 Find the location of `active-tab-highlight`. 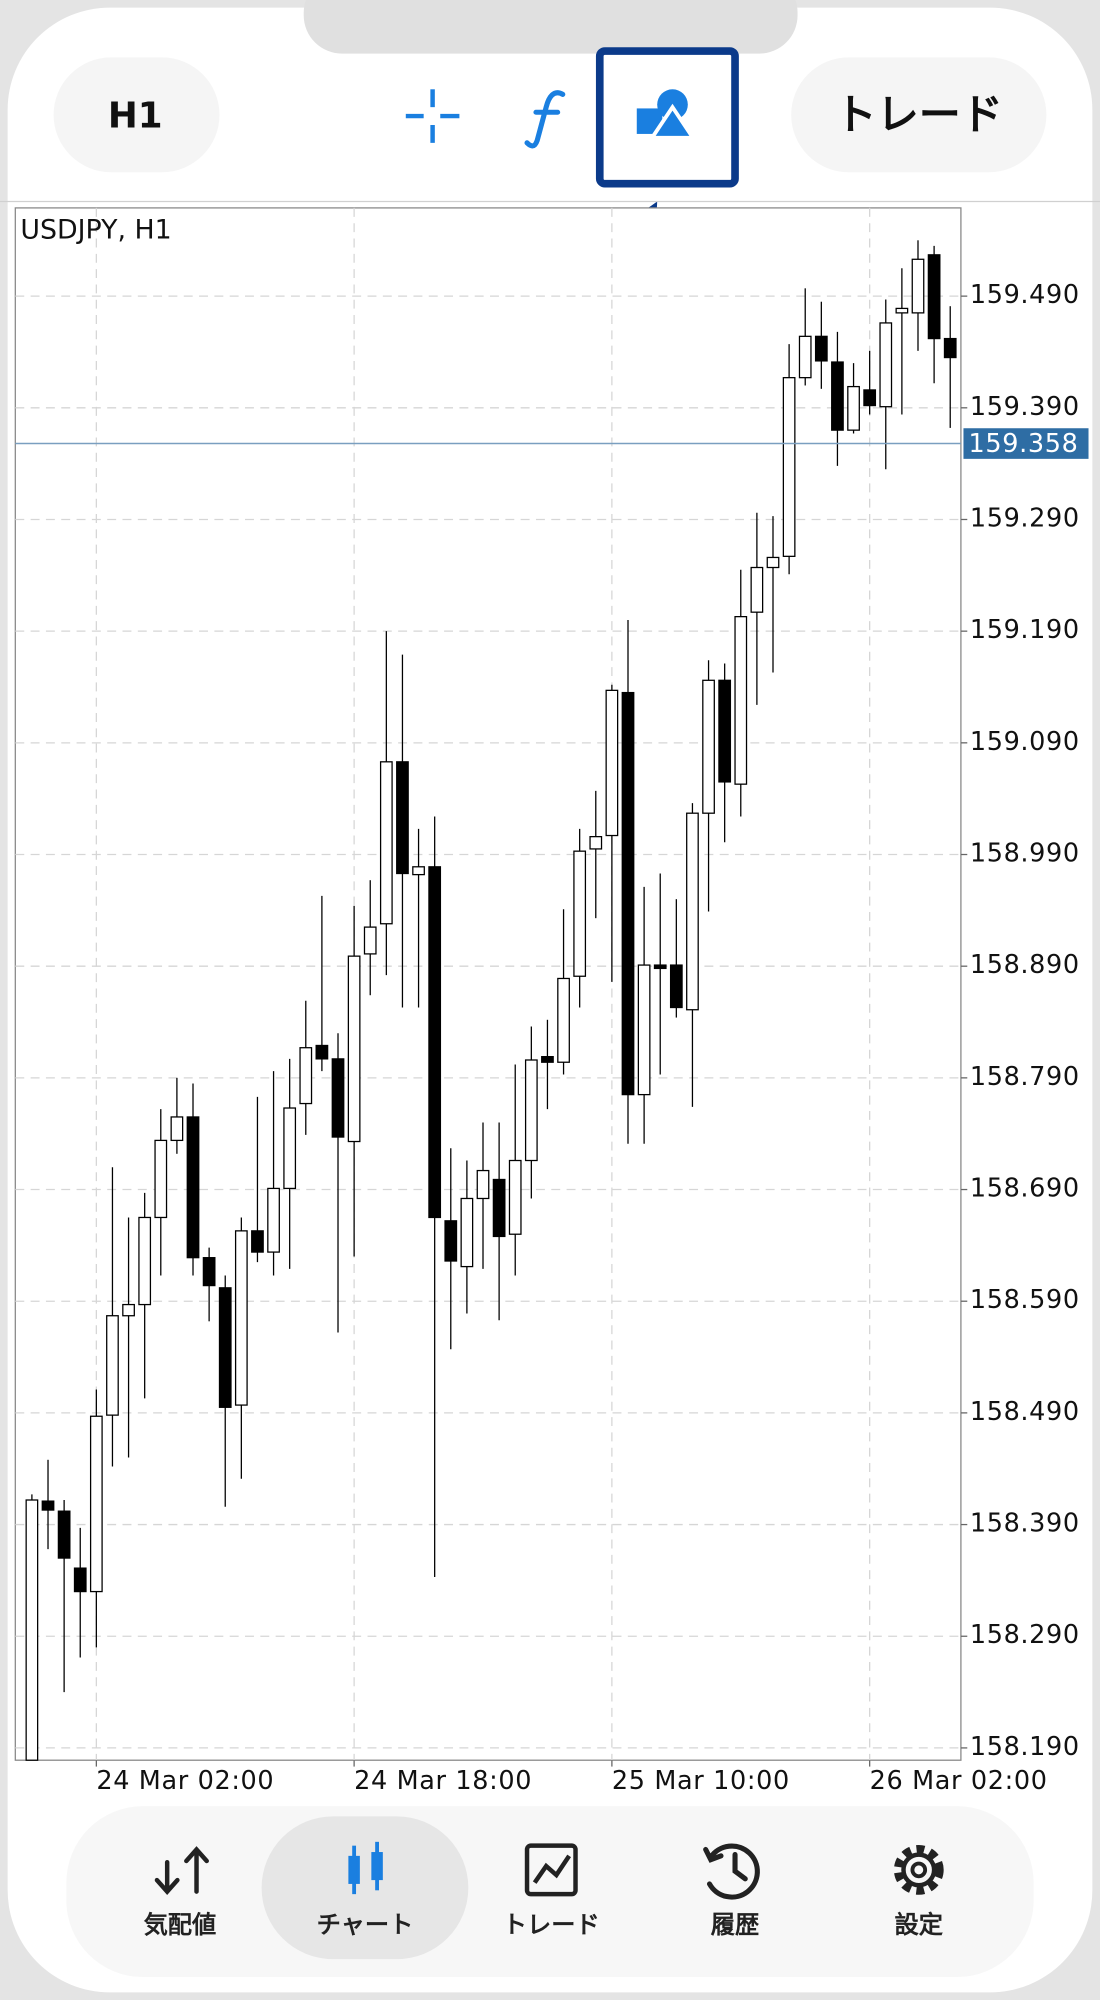

active-tab-highlight is located at coordinates (365, 1888).